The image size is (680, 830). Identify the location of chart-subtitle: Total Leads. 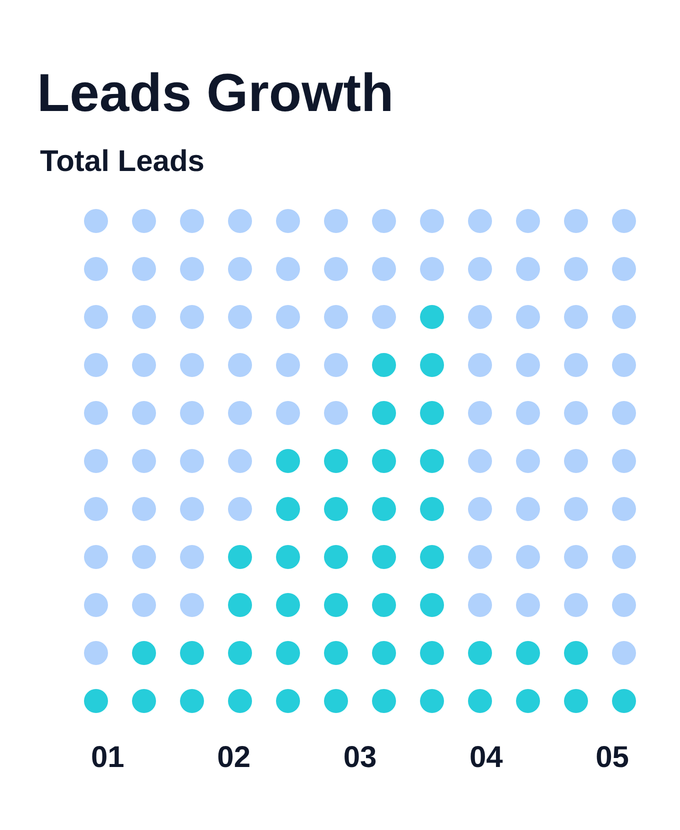
(122, 161).